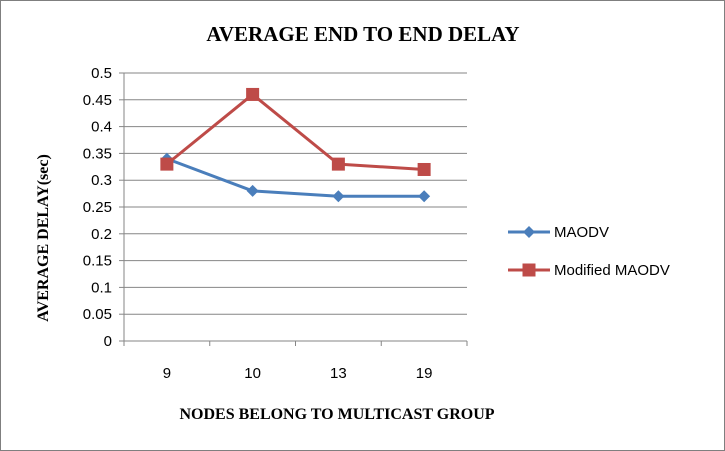  Describe the element at coordinates (97, 314) in the screenshot. I see `y-tick-label: 0.05` at that location.